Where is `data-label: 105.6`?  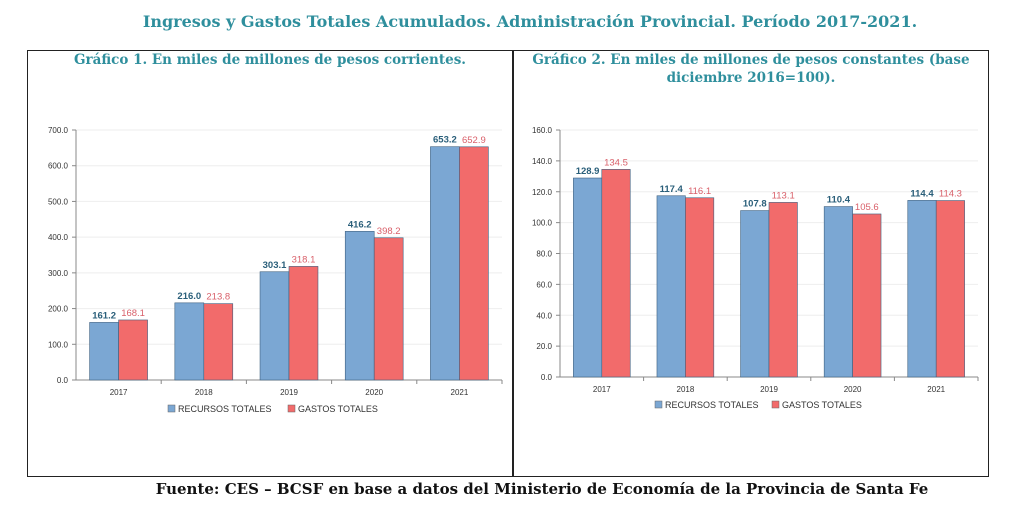 data-label: 105.6 is located at coordinates (867, 207).